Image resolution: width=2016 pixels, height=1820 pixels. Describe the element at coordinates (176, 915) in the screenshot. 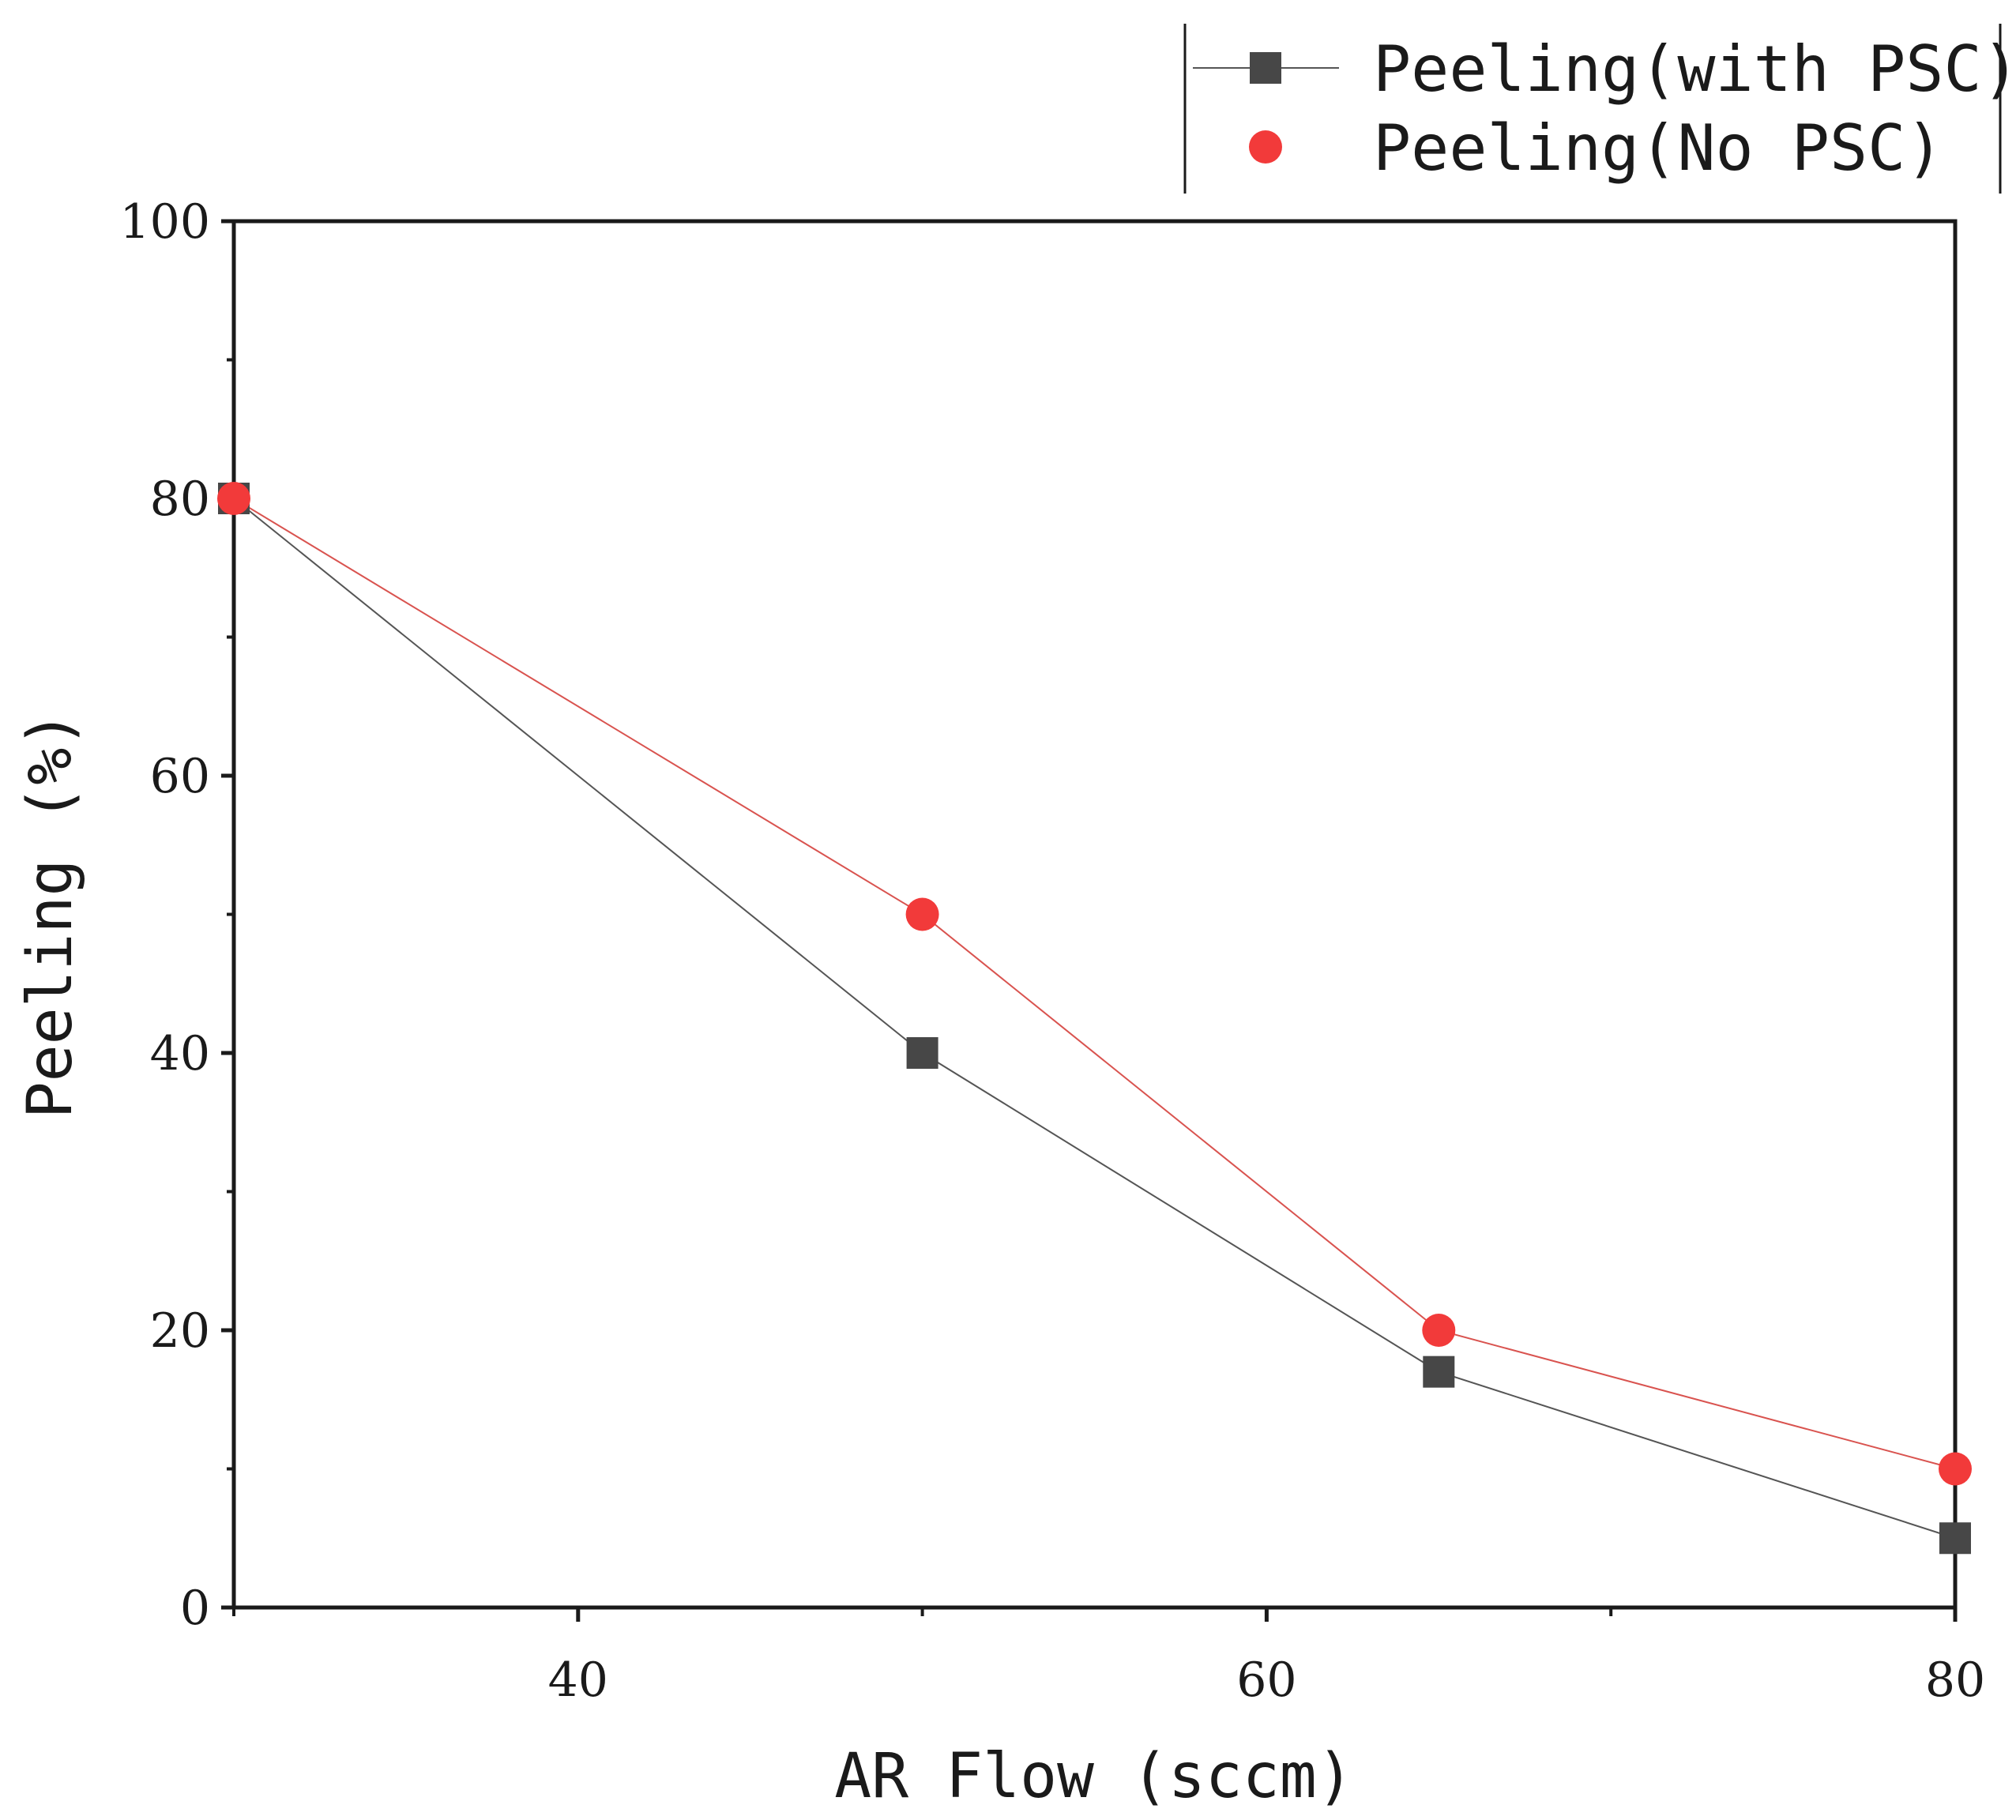

I see `y-axis-ticks: 0 20 40 60 80 100` at that location.